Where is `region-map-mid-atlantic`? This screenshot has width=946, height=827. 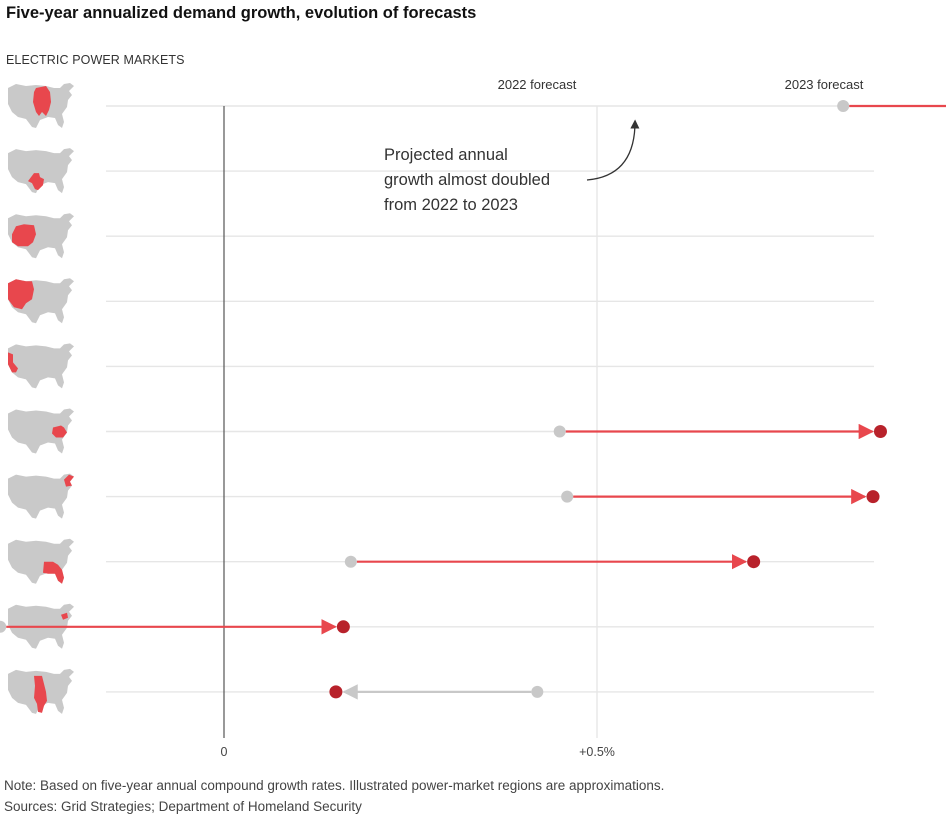
region-map-mid-atlantic is located at coordinates (41, 431).